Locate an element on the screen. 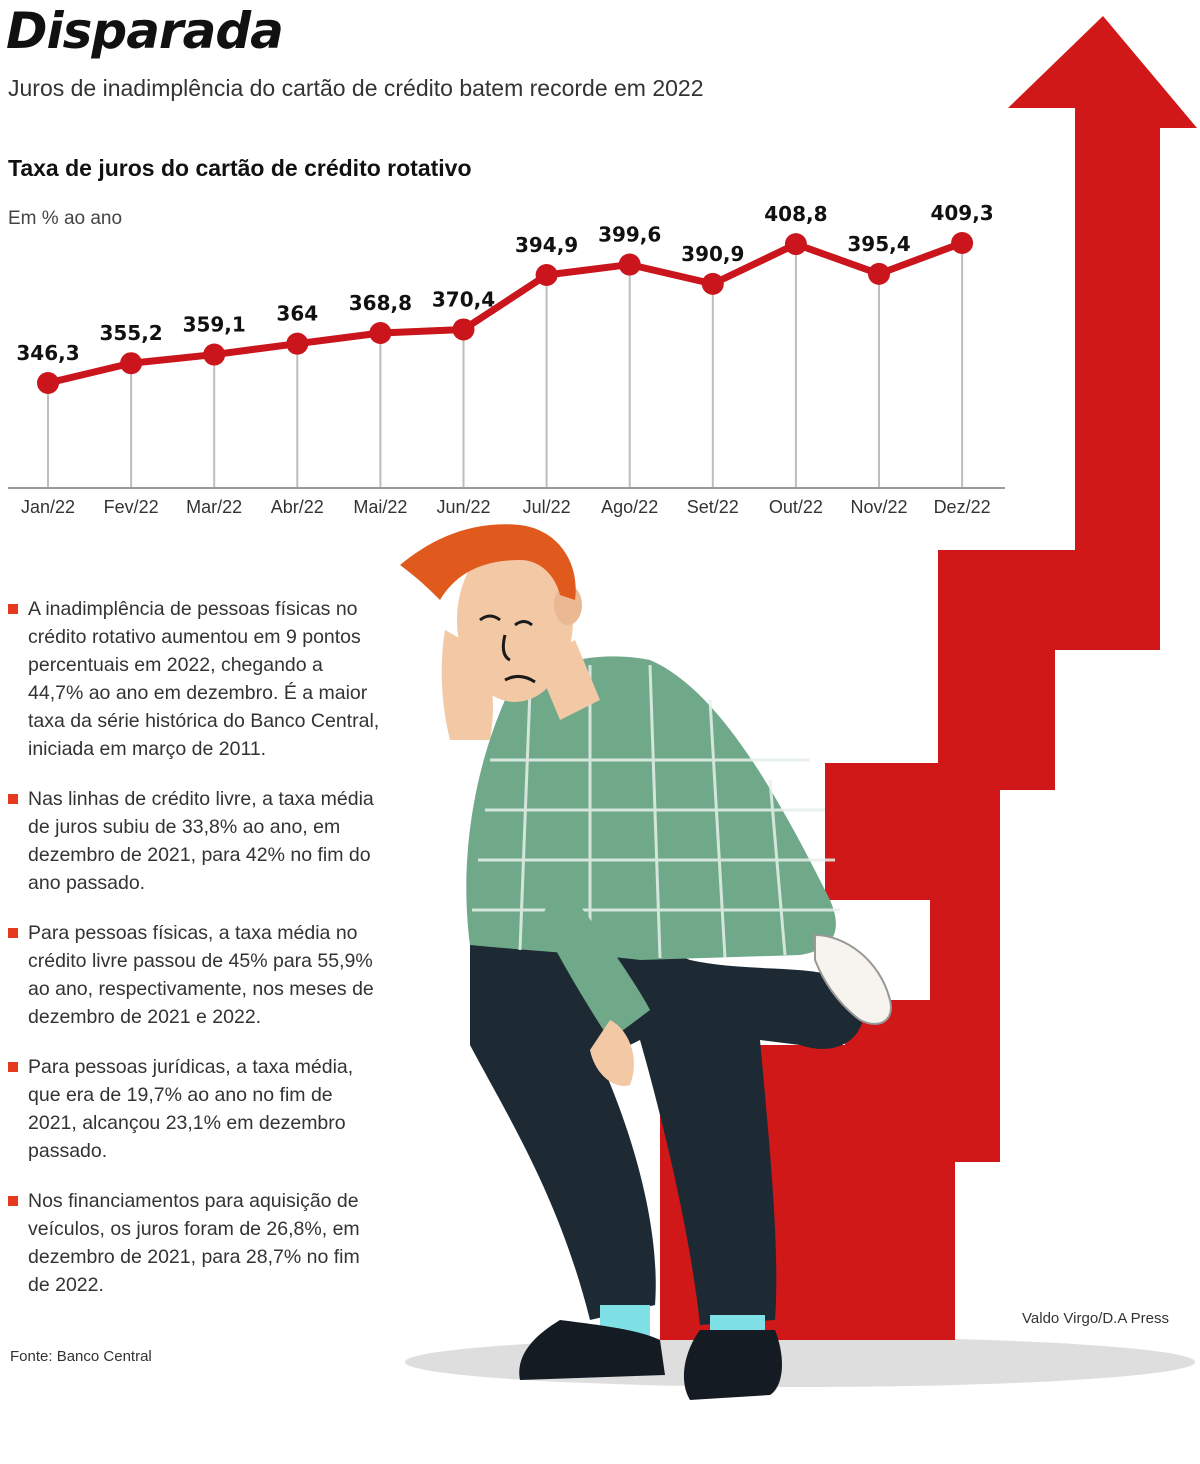 The height and width of the screenshot is (1464, 1200). data-label: 359,1 is located at coordinates (214, 325).